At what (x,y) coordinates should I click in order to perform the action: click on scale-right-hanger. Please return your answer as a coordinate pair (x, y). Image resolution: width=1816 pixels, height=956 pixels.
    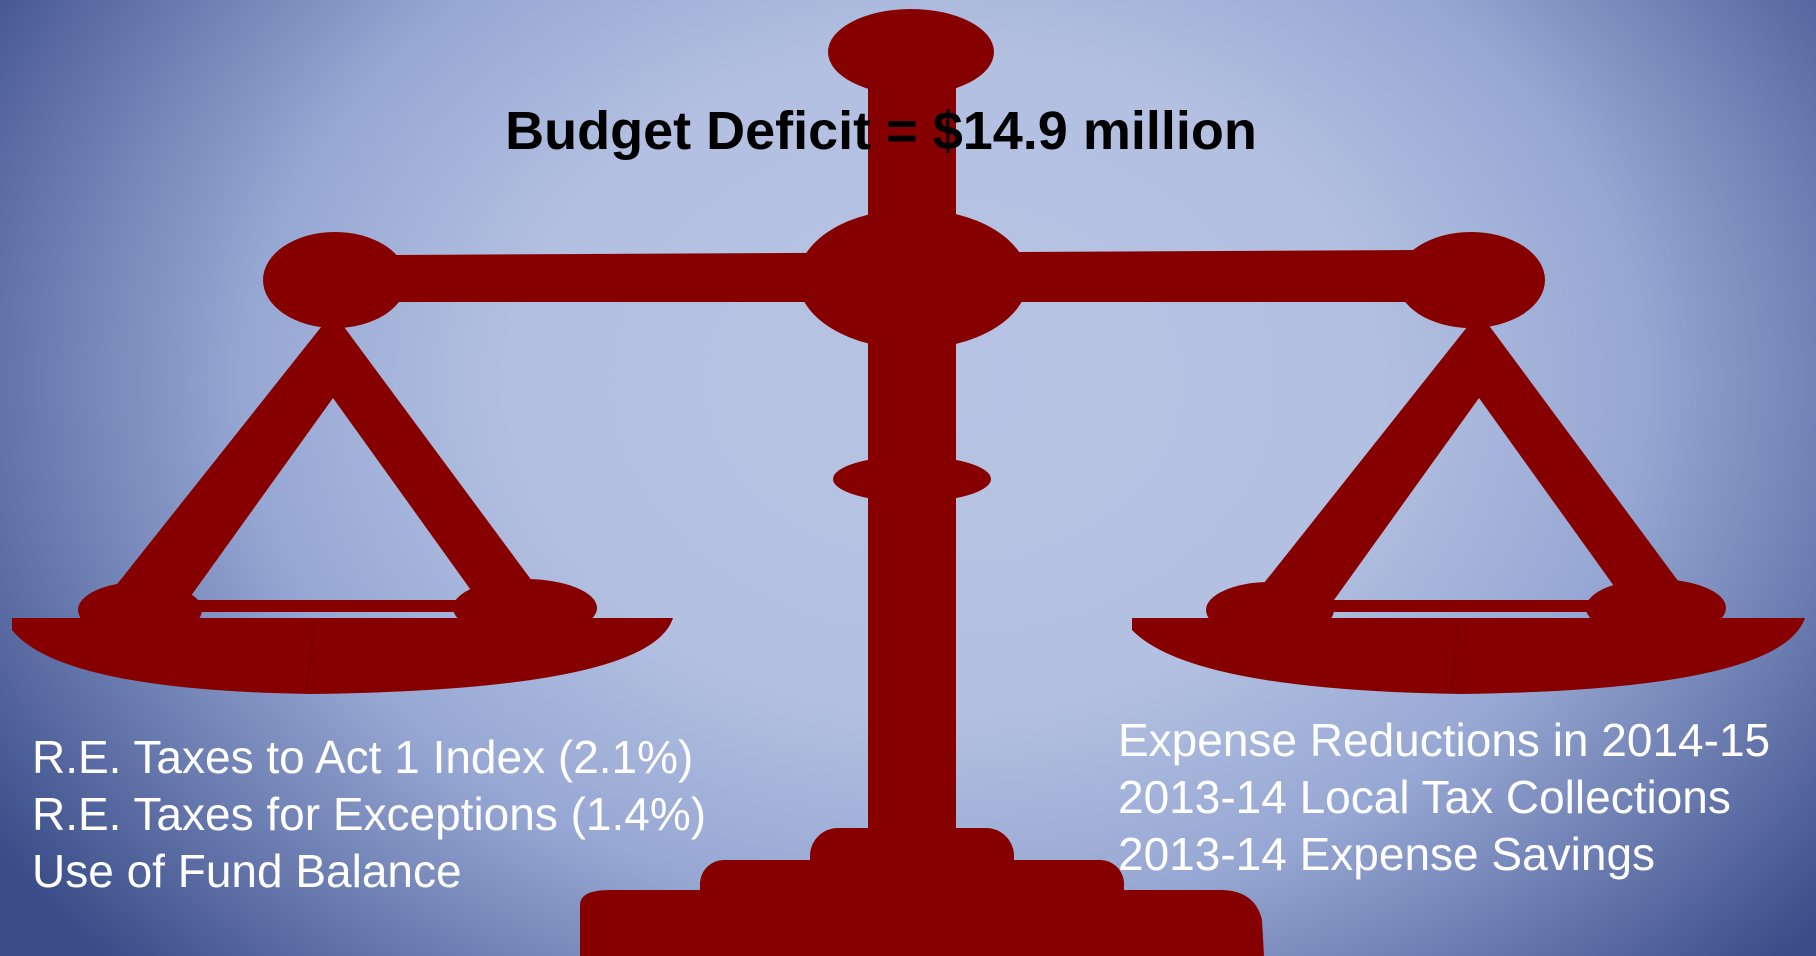
    Looking at the image, I should click on (1471, 462).